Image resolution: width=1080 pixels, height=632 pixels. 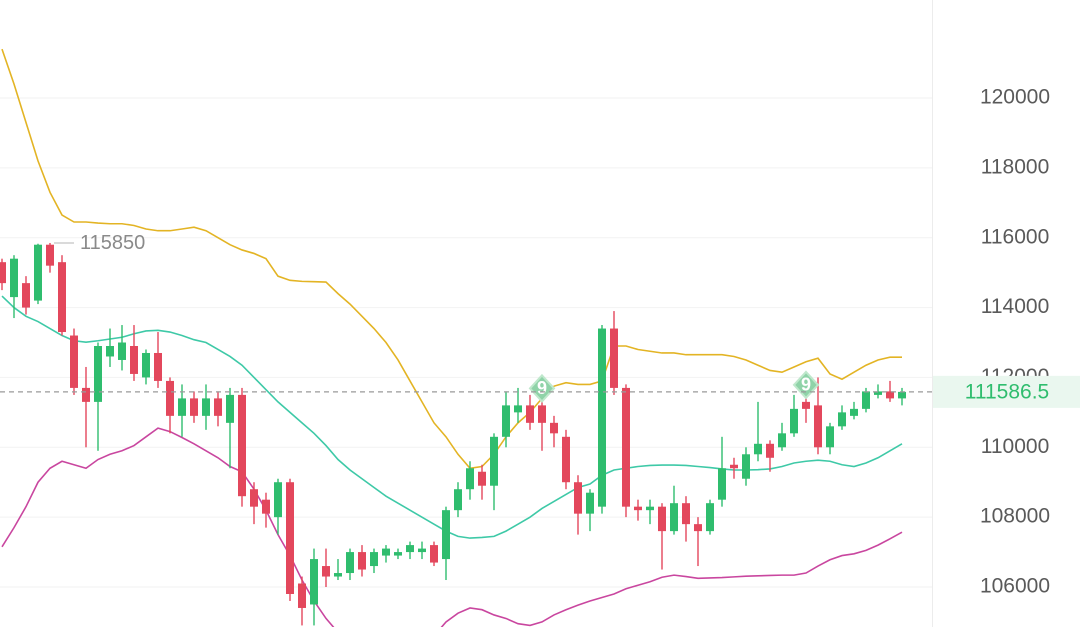 What do you see at coordinates (1015, 516) in the screenshot?
I see `y-tick-label: 108000` at bounding box center [1015, 516].